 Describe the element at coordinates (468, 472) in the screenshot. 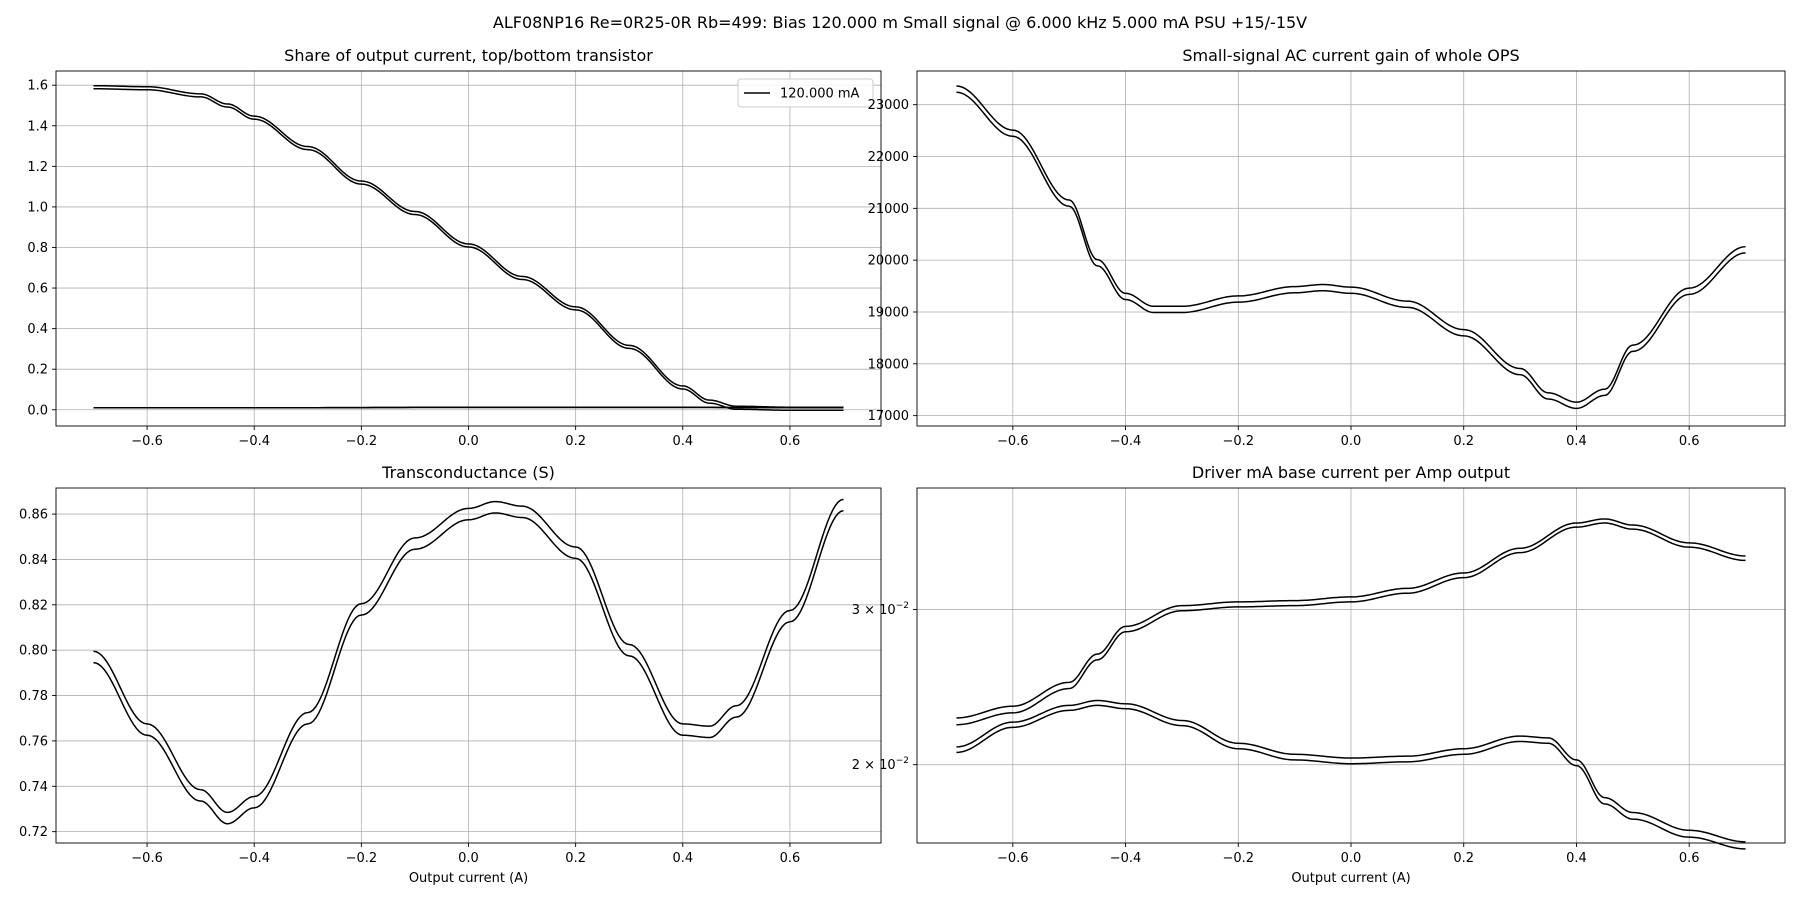

I see `panel-title: Transconductance (S)` at that location.